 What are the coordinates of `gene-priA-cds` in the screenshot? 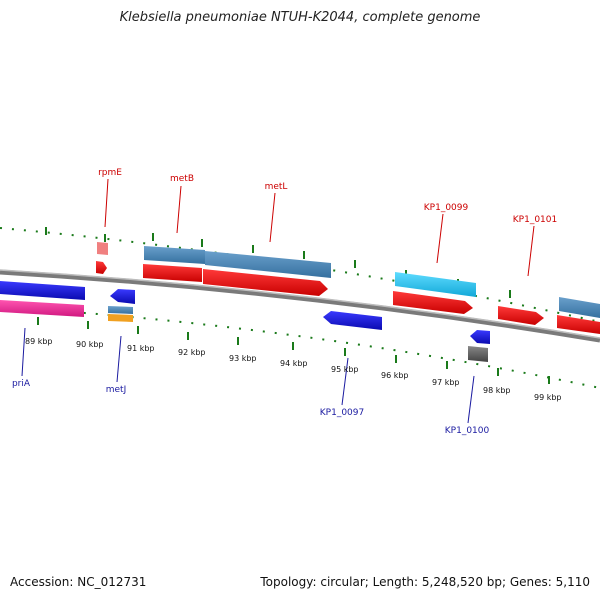 It's located at (42, 290).